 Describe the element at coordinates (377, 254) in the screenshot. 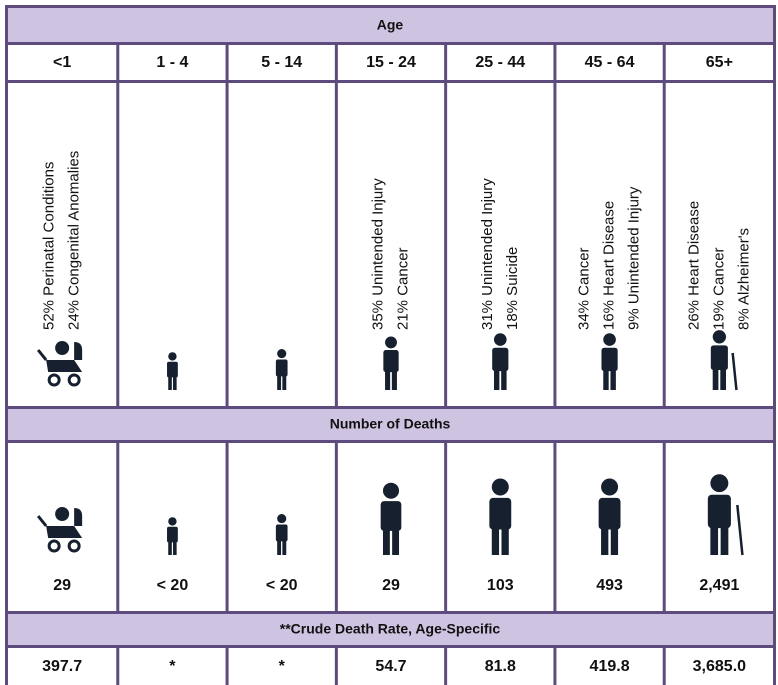

I see `cause-text: 35% Unintended Injury` at that location.